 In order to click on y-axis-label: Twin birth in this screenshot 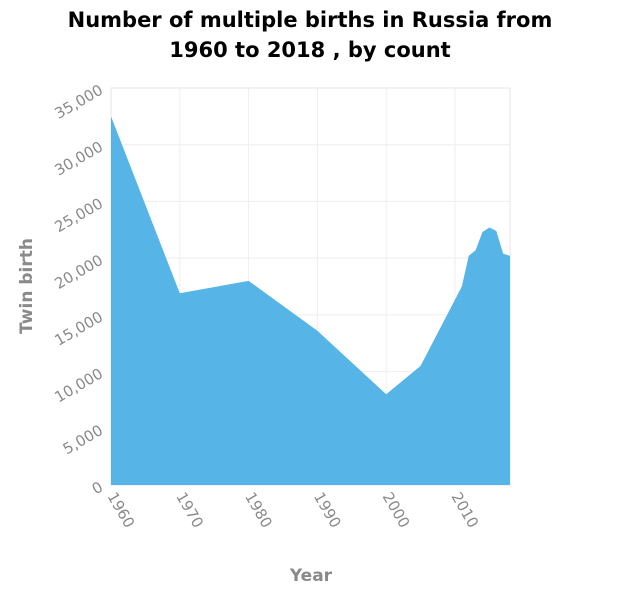, I will do `click(27, 286)`.